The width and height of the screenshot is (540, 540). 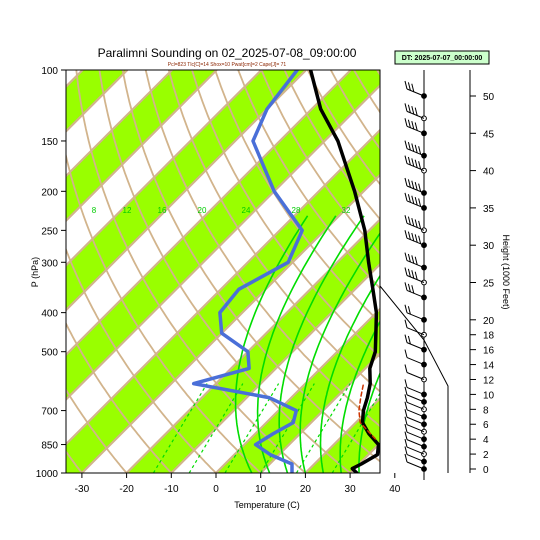 I want to click on wind-panel, so click(x=414, y=275).